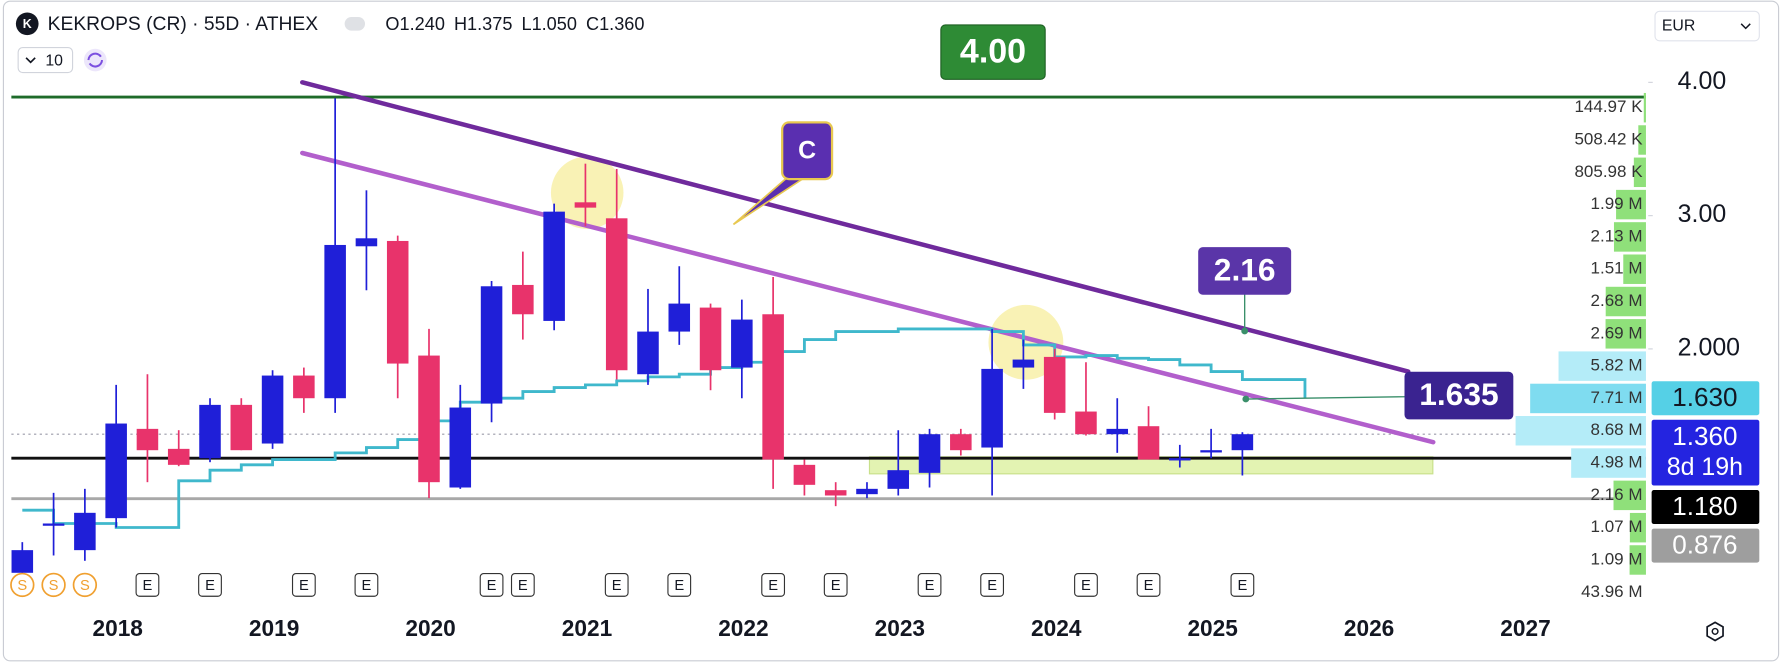 Image resolution: width=1782 pixels, height=662 pixels. Describe the element at coordinates (993, 52) in the screenshot. I see `top-badge` at that location.